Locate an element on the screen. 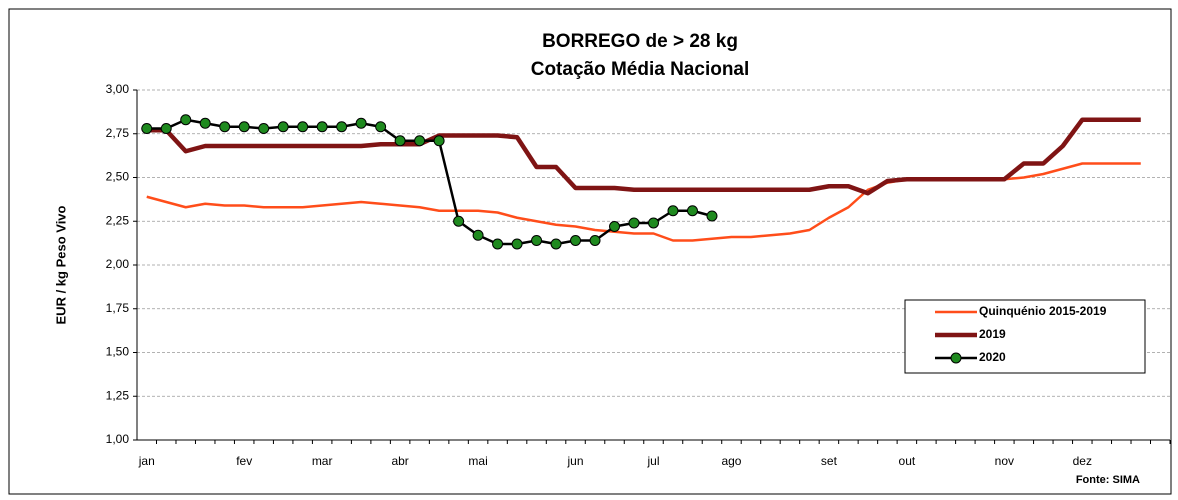 The image size is (1178, 500). legend-label: 2019 is located at coordinates (992, 334).